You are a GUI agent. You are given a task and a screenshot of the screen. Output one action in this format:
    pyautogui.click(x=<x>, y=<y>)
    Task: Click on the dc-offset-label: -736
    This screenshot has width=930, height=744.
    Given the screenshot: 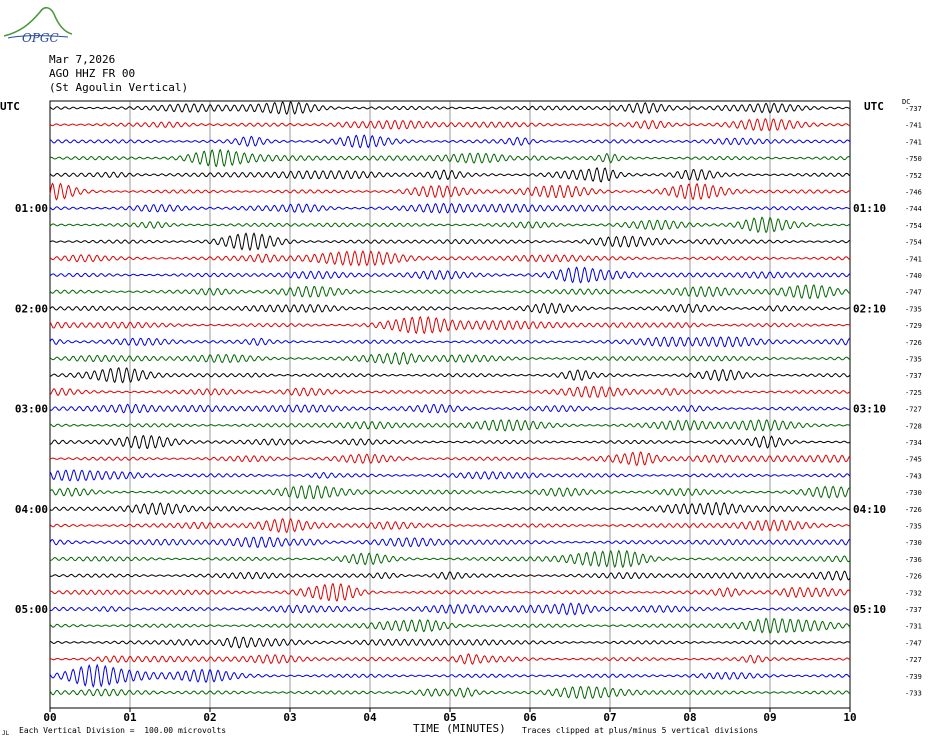 What is the action you would take?
    pyautogui.click(x=913, y=560)
    